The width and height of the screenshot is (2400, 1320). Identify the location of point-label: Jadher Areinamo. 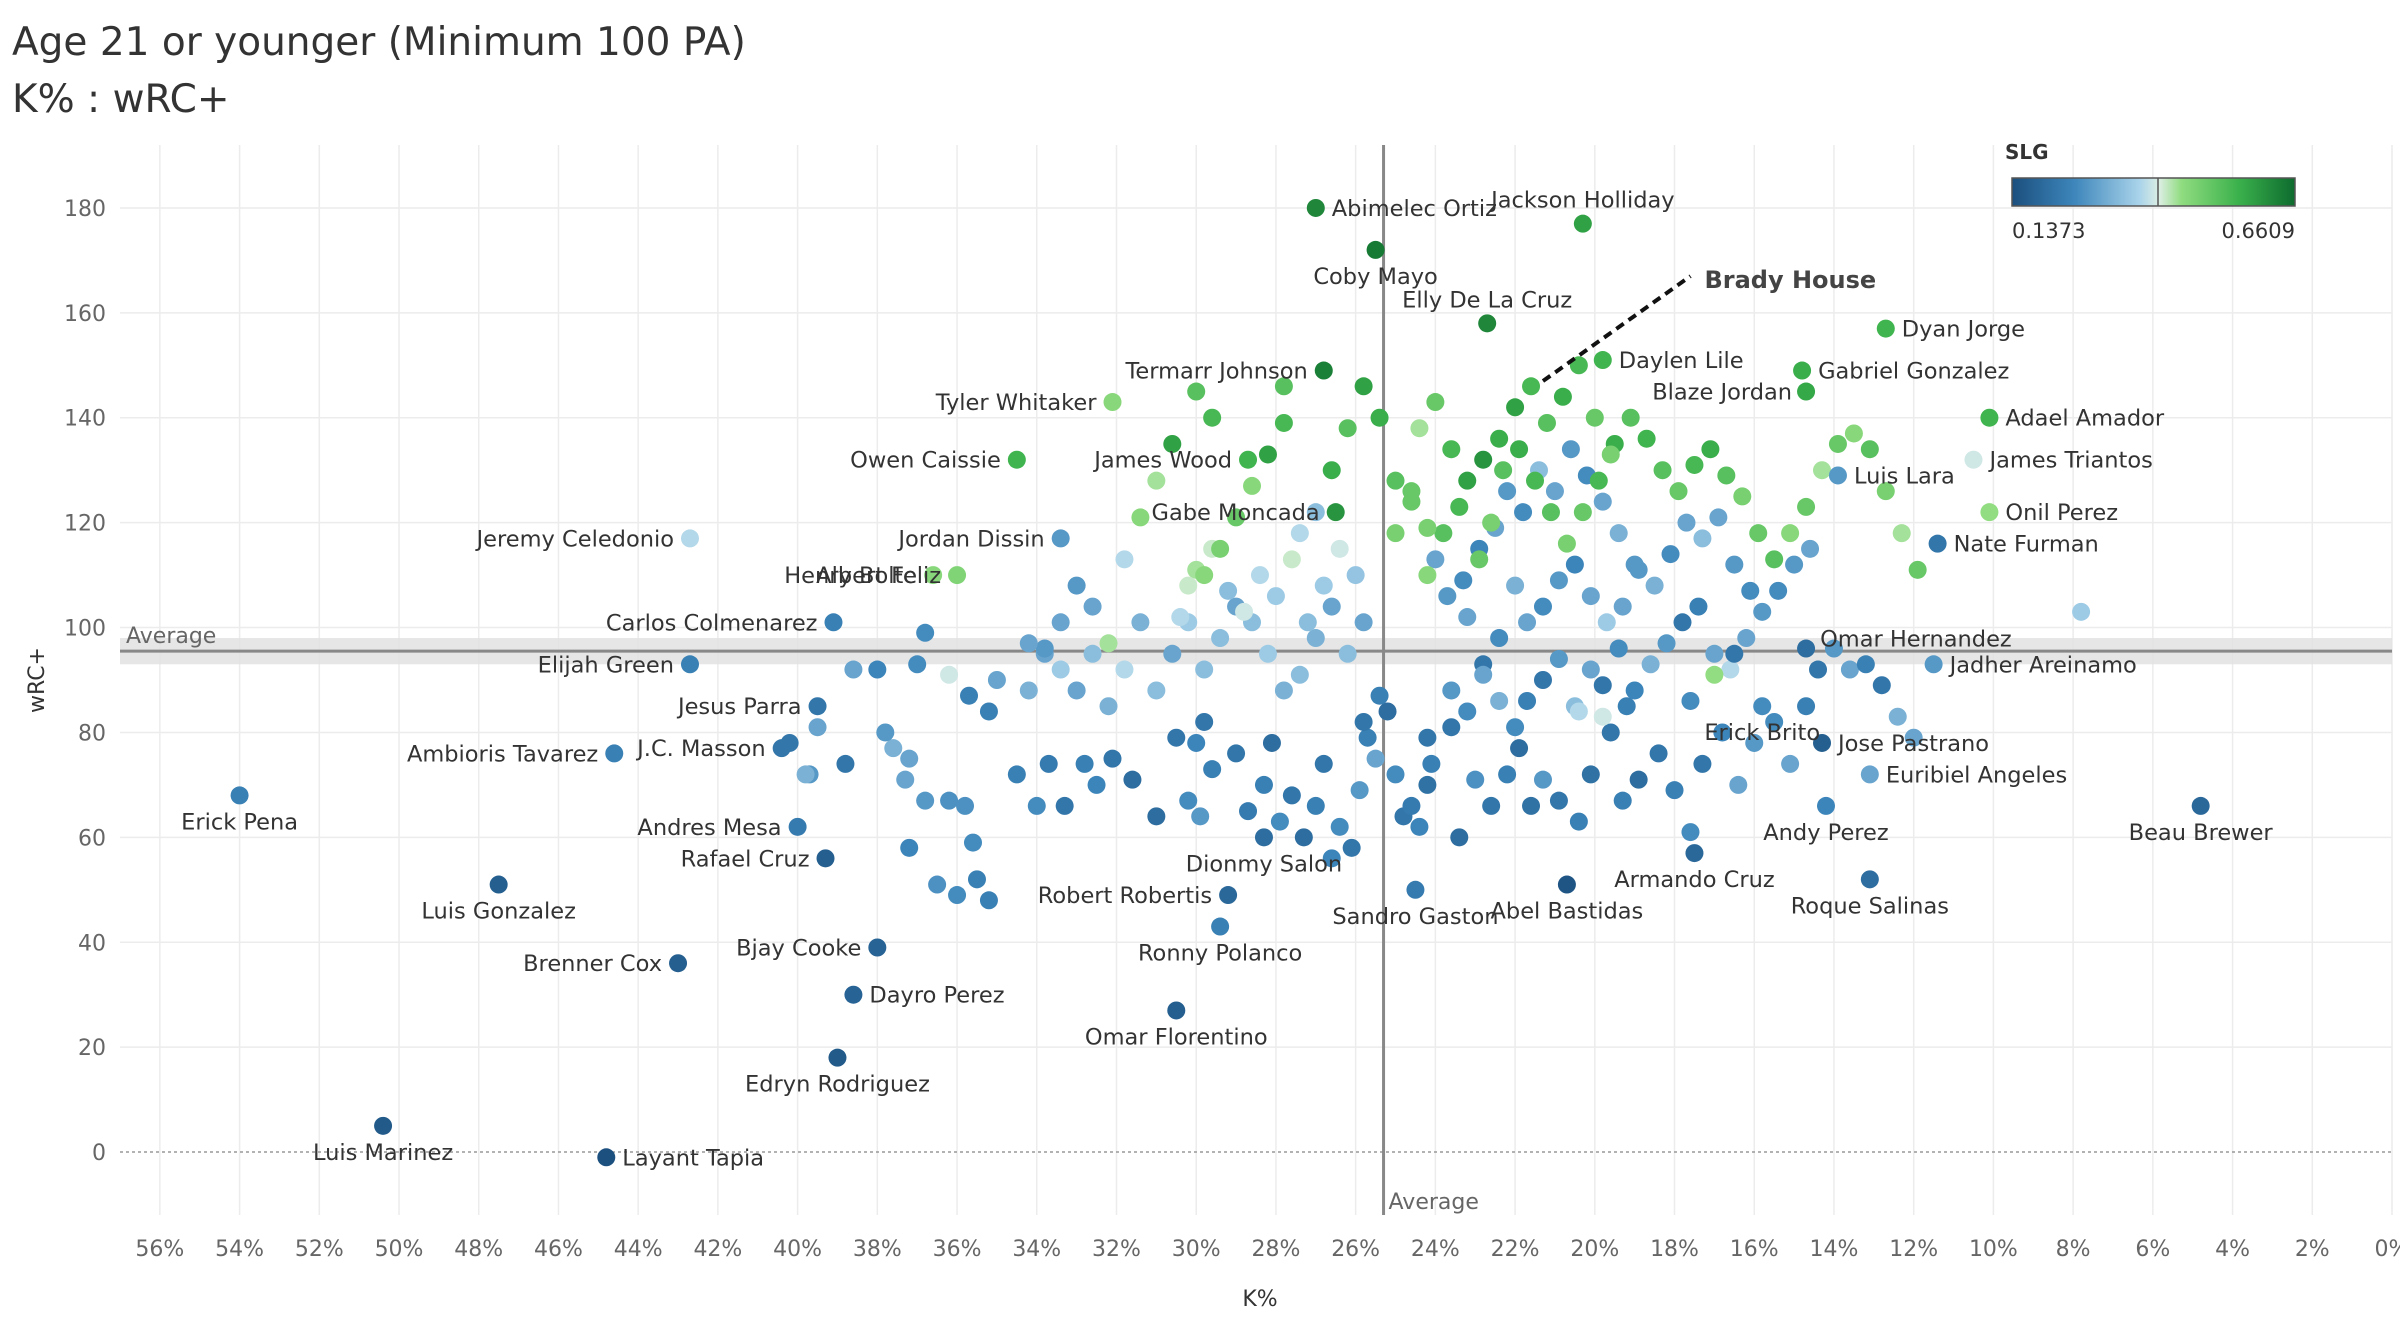
(2042, 665).